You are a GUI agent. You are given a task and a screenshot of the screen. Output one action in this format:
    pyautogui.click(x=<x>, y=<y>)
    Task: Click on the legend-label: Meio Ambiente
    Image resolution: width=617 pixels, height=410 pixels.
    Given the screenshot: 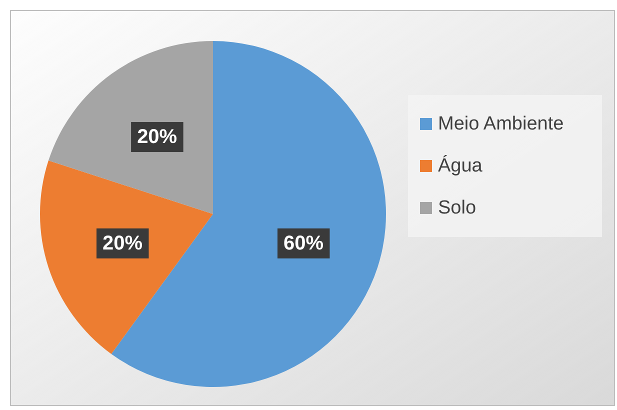 What is the action you would take?
    pyautogui.click(x=501, y=124)
    